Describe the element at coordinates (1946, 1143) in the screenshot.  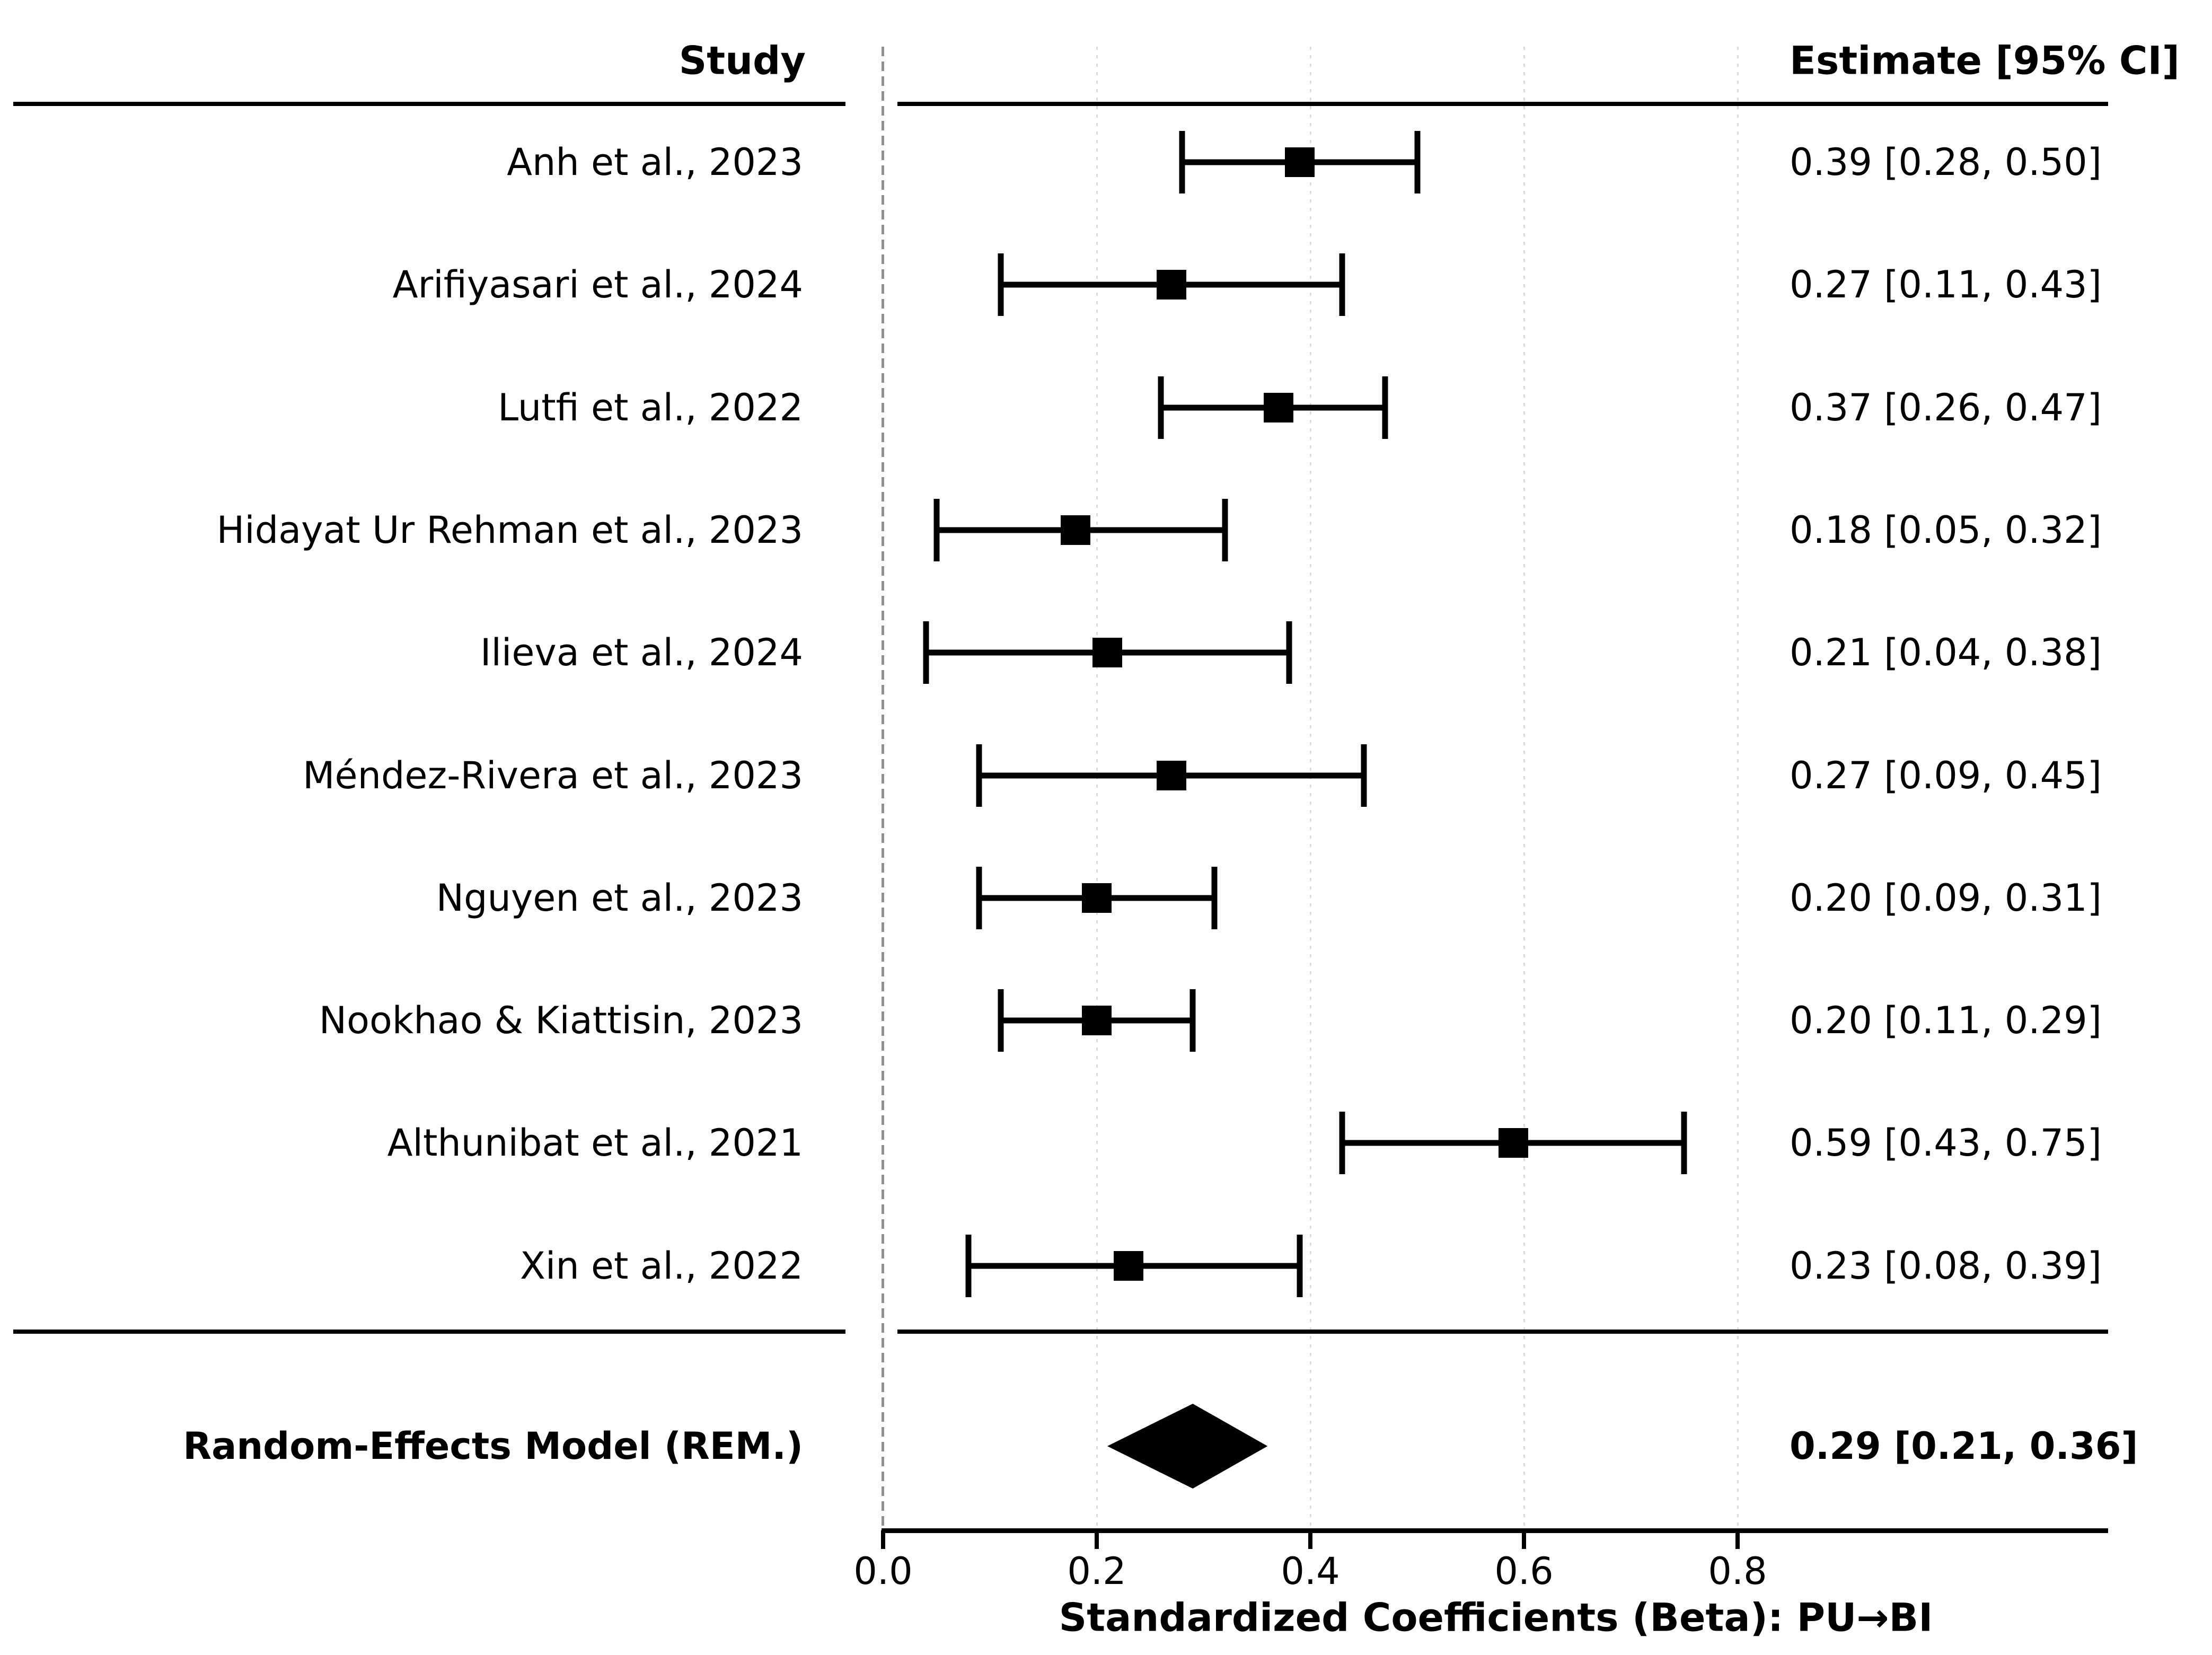
I see `estimate-value: 0.59 [0.43, 0.75]` at that location.